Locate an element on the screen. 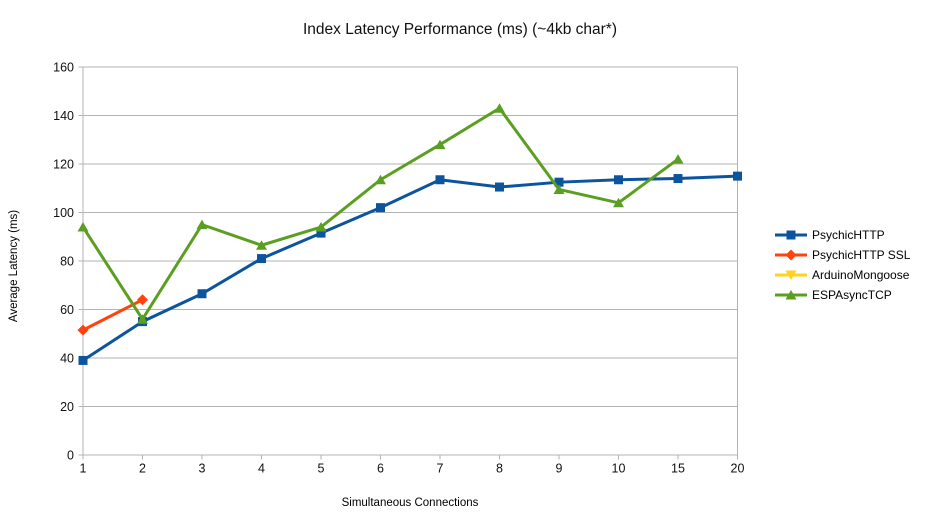 The image size is (943, 530). x-axis-tick-label: 10 is located at coordinates (619, 469).